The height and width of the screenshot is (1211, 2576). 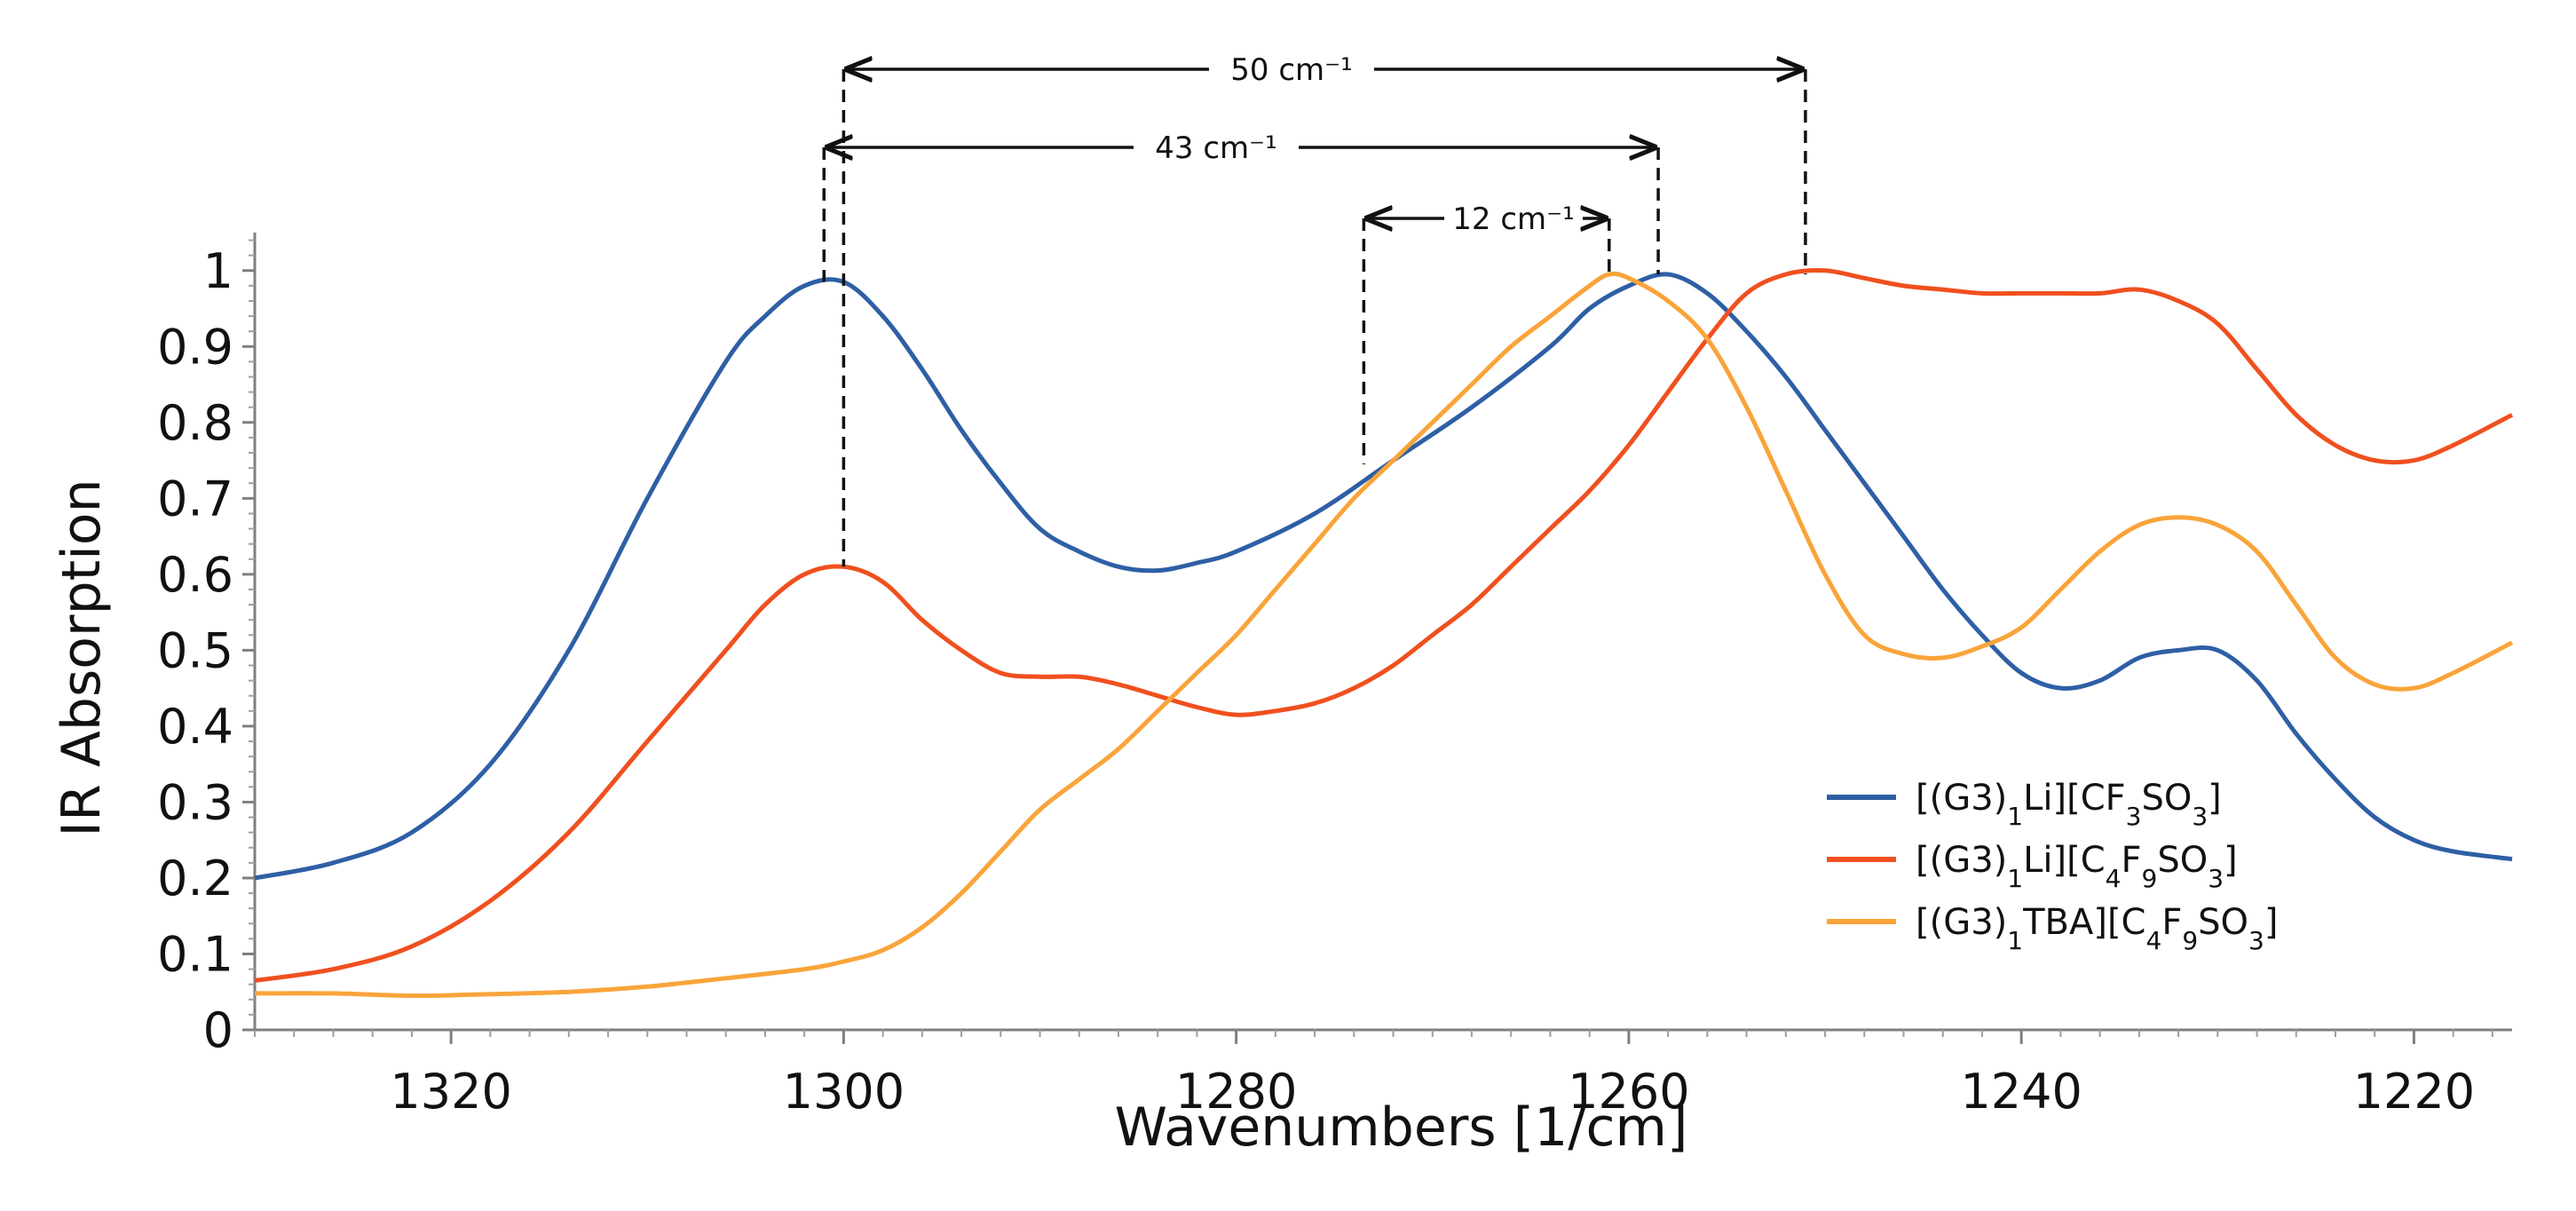 I want to click on x-tick-label: 1220, so click(x=2414, y=1092).